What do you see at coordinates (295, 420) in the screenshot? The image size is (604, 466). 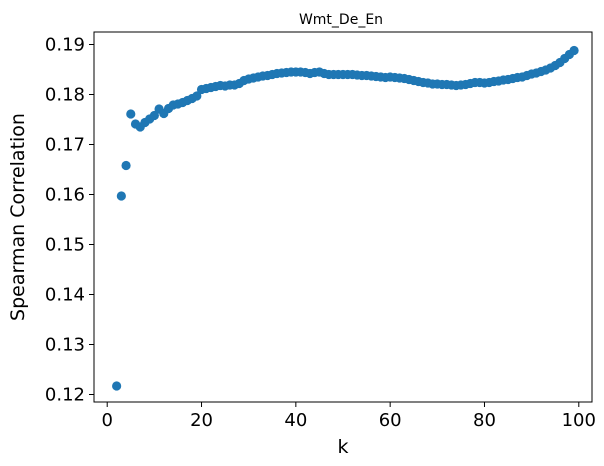 I see `x-tick-label: 40` at bounding box center [295, 420].